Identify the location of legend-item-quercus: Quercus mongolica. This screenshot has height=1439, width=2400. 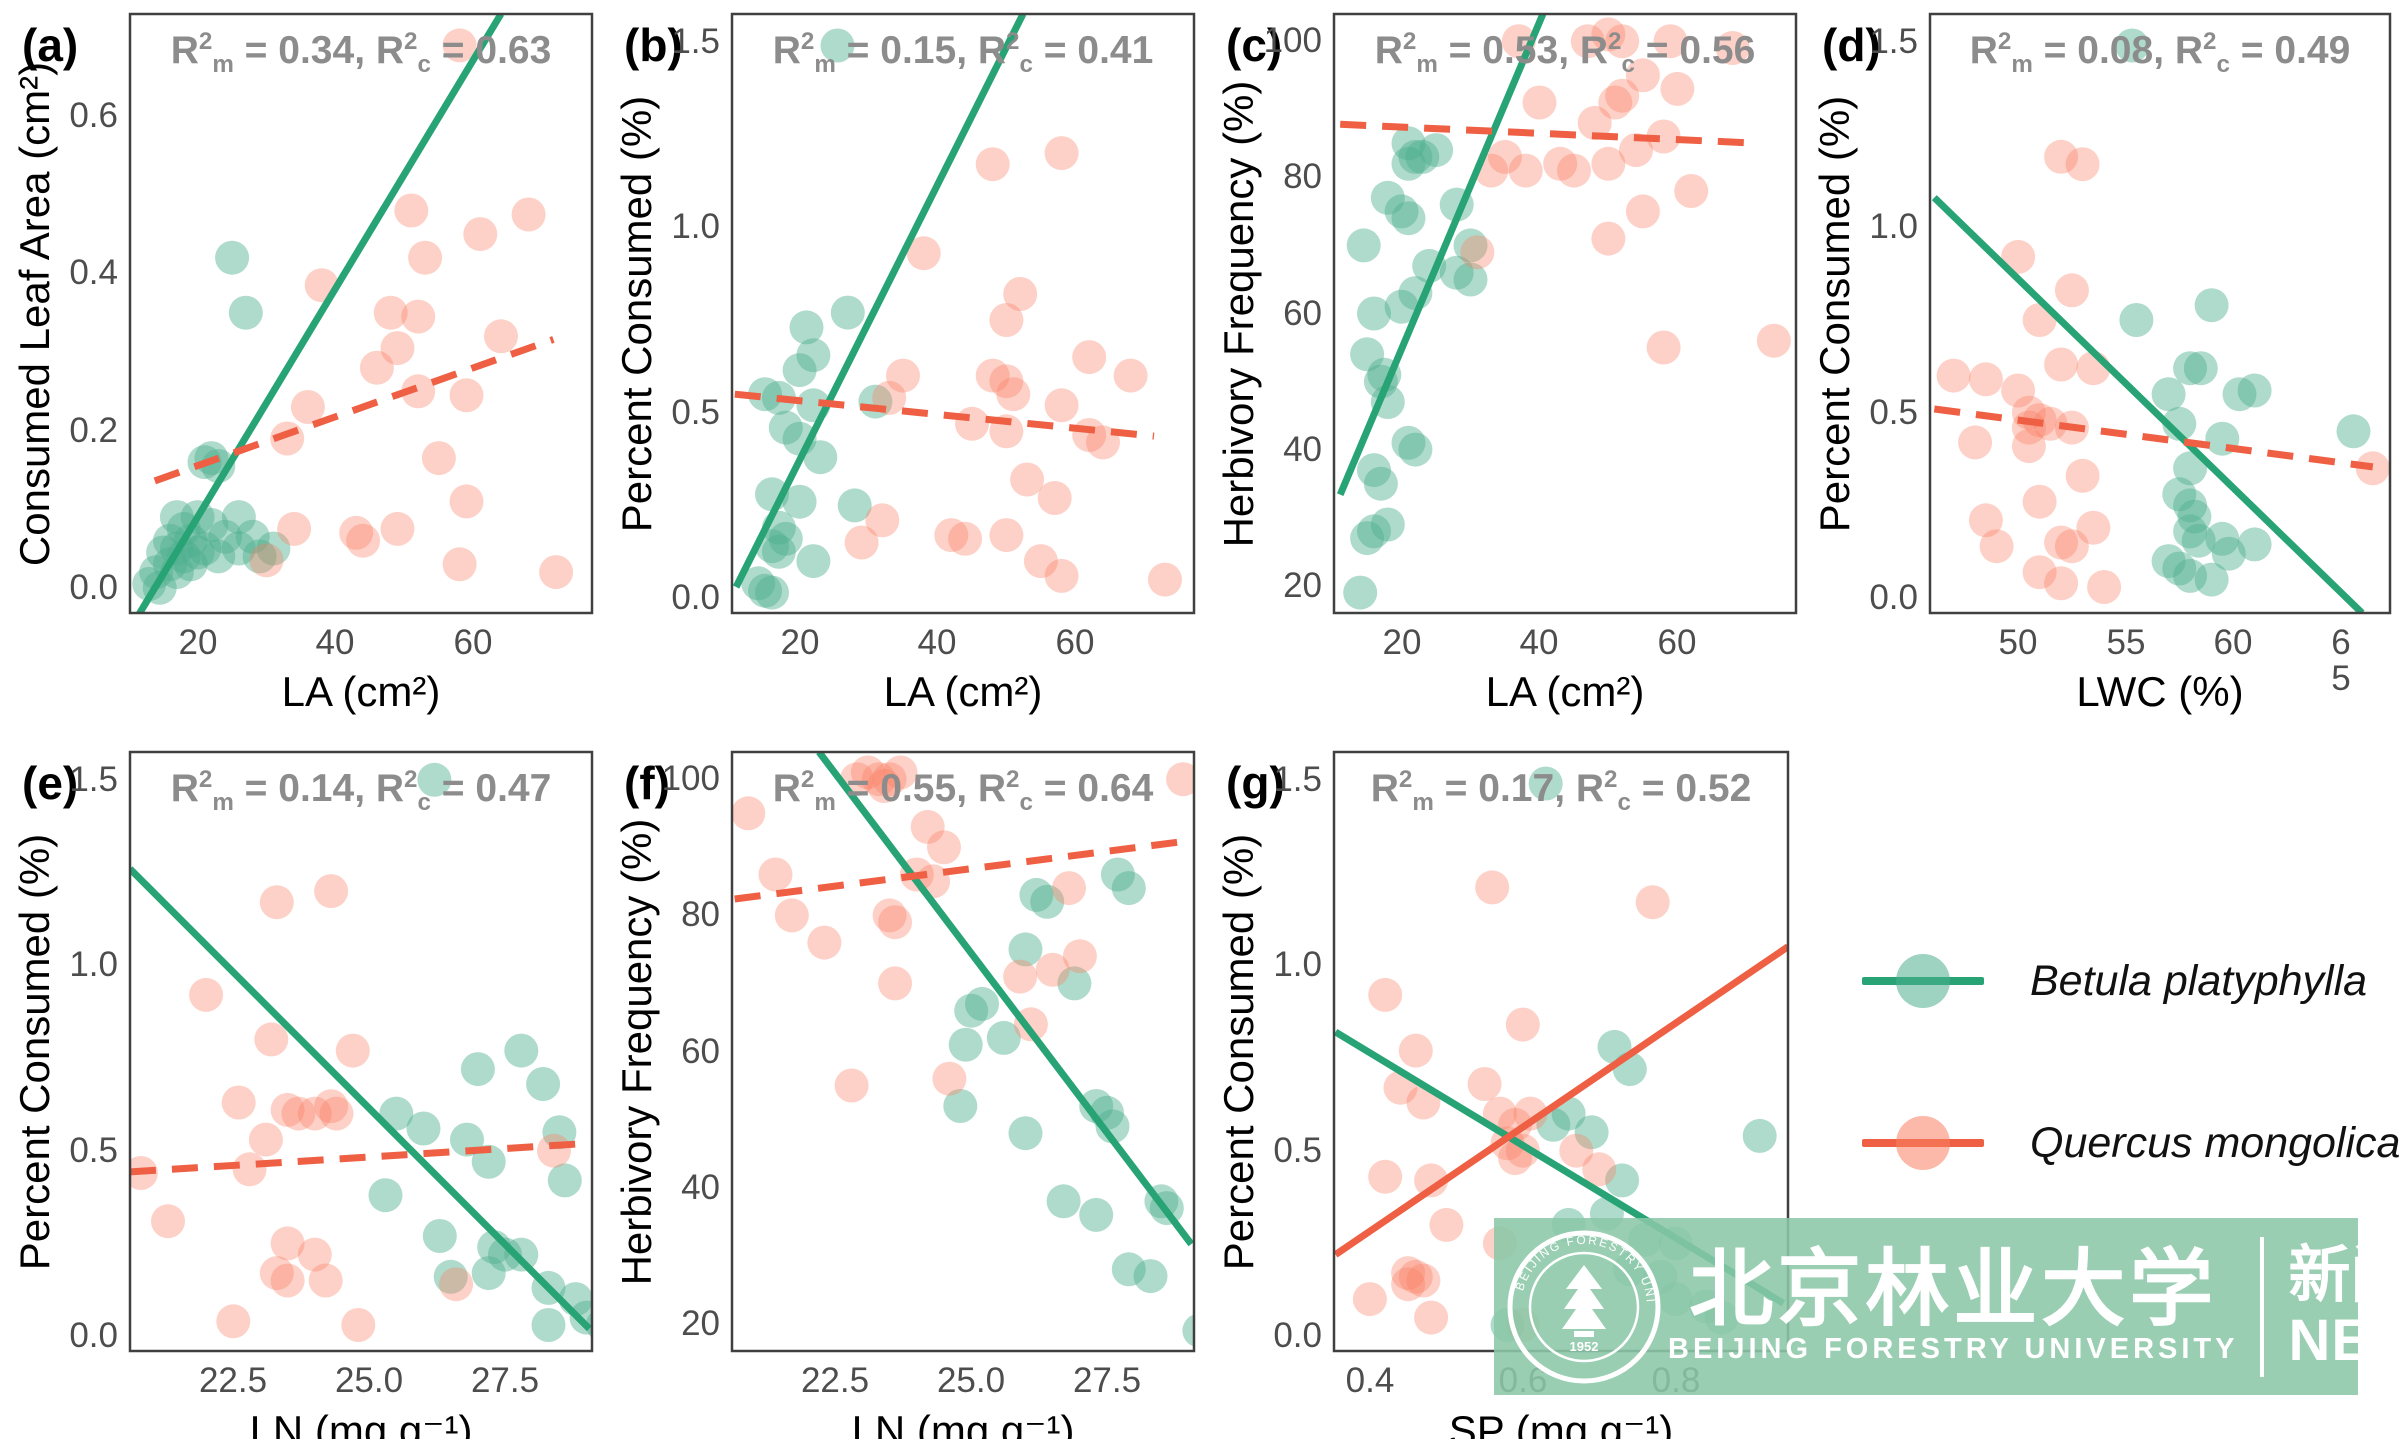
(2131, 1143).